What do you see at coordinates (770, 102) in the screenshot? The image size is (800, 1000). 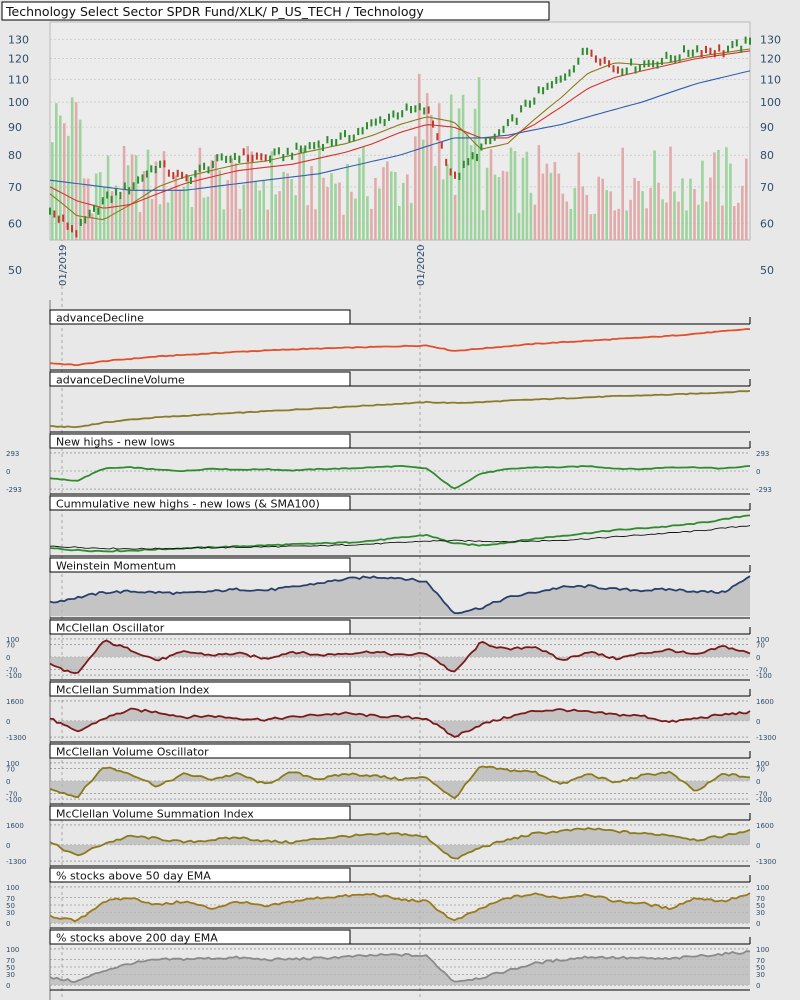 I see `price-tick-label-right: 100` at bounding box center [770, 102].